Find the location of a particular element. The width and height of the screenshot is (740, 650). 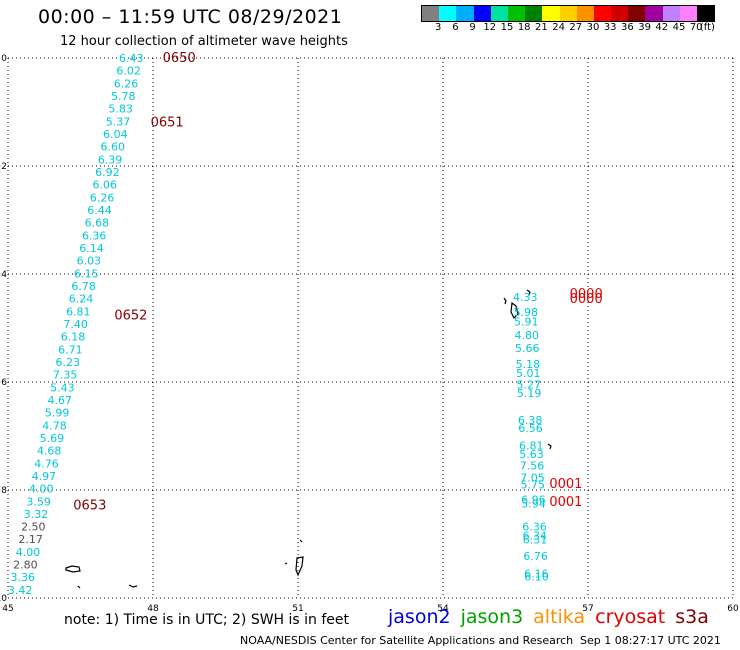

time-label: 0651 is located at coordinates (167, 123).